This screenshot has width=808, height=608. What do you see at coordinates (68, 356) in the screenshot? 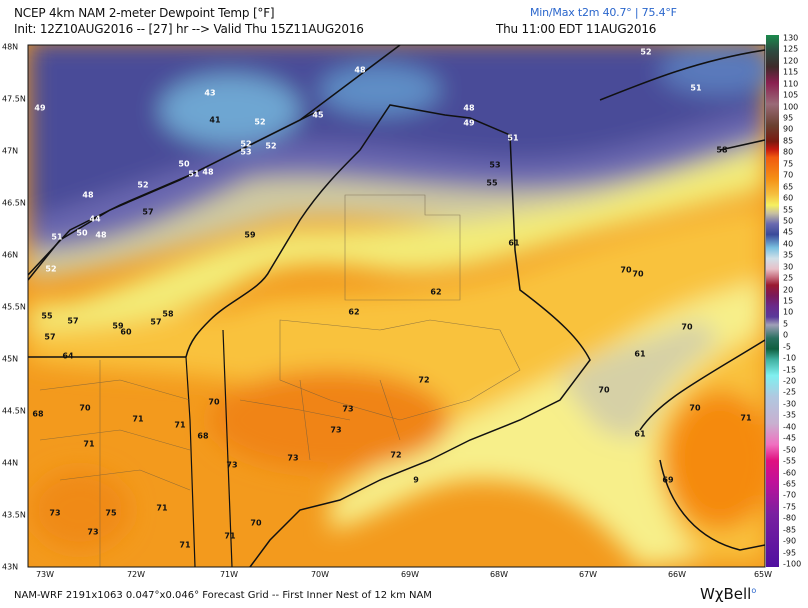
I see `station-value: 64` at bounding box center [68, 356].